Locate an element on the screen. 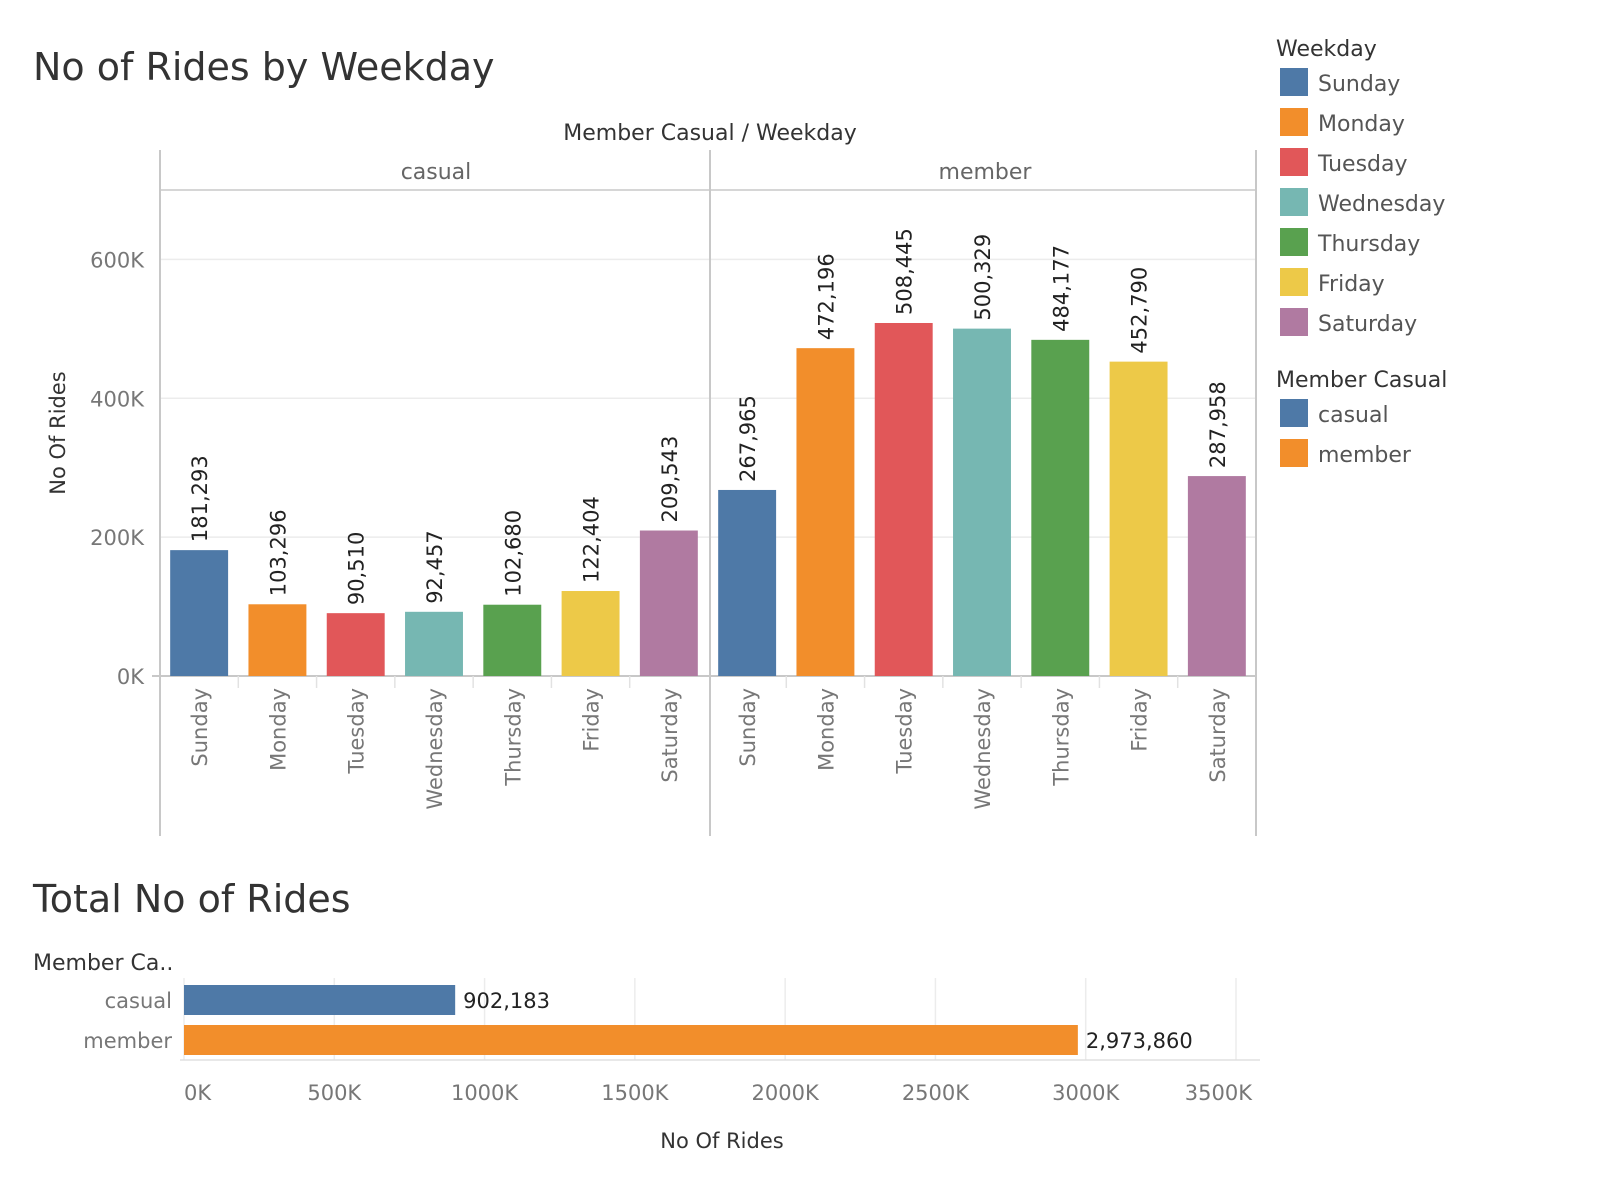 The width and height of the screenshot is (1598, 1198). y-tick-label: 600K is located at coordinates (117, 260).